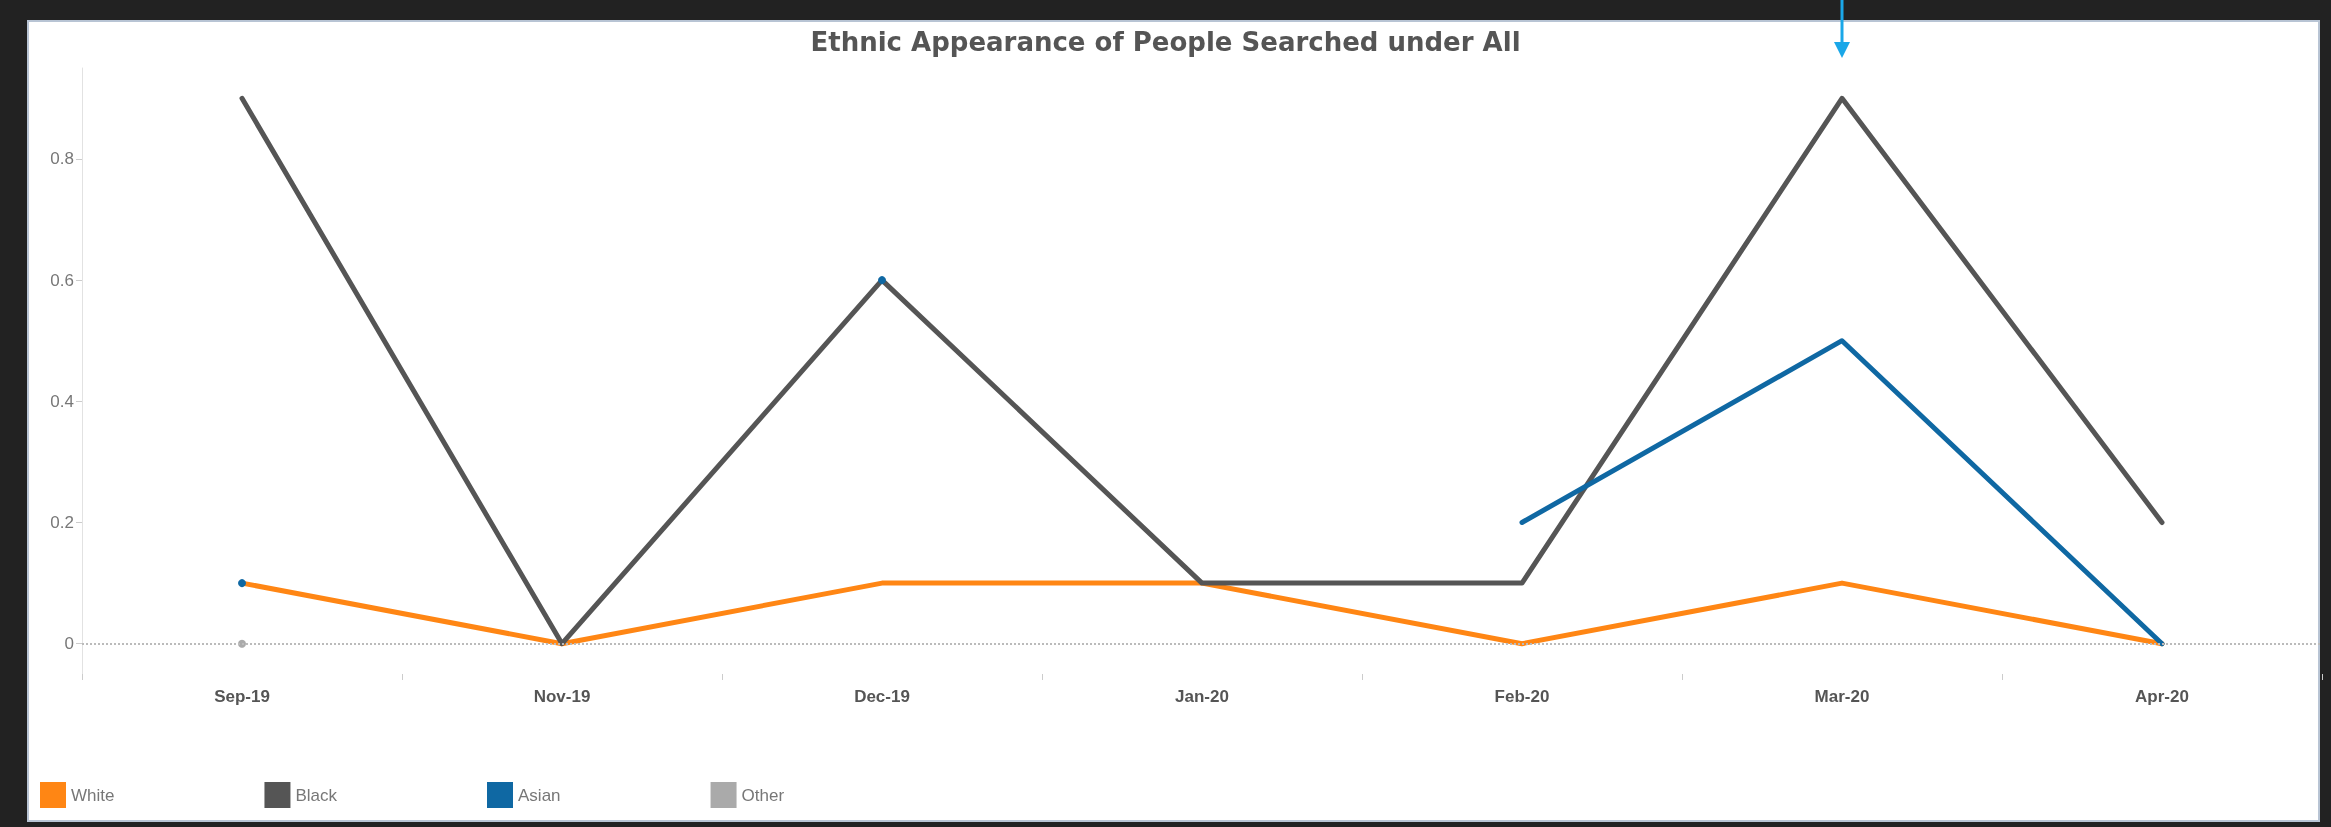  What do you see at coordinates (2162, 696) in the screenshot?
I see `x-tick-label: Apr-20` at bounding box center [2162, 696].